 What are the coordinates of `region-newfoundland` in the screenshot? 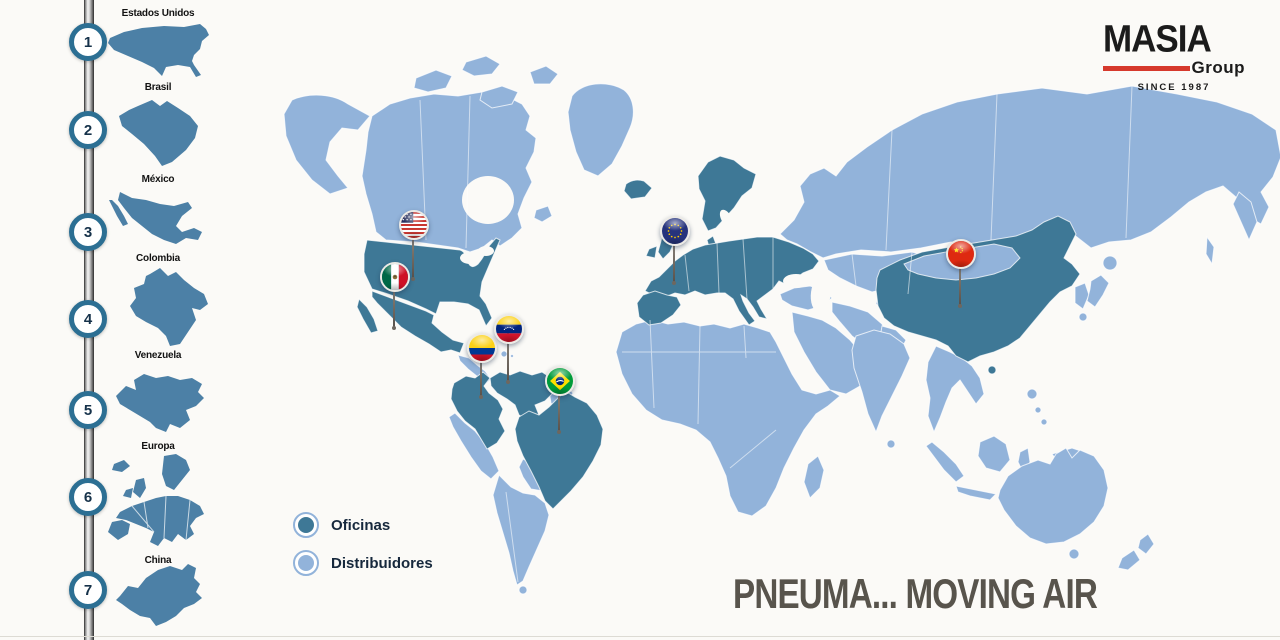 It's located at (543, 214).